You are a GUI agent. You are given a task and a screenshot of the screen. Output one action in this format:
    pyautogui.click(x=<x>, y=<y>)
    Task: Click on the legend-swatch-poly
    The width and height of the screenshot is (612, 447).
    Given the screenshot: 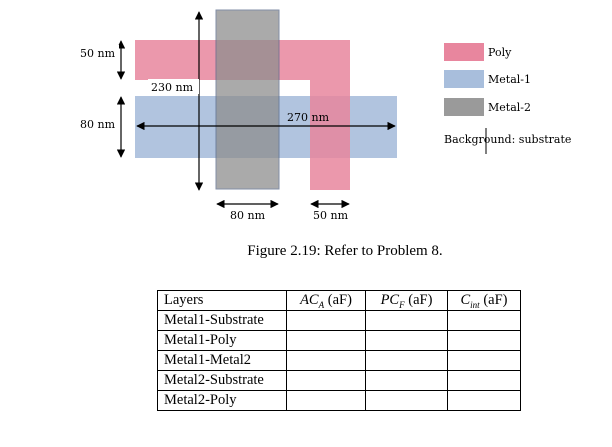 What is the action you would take?
    pyautogui.click(x=464, y=52)
    